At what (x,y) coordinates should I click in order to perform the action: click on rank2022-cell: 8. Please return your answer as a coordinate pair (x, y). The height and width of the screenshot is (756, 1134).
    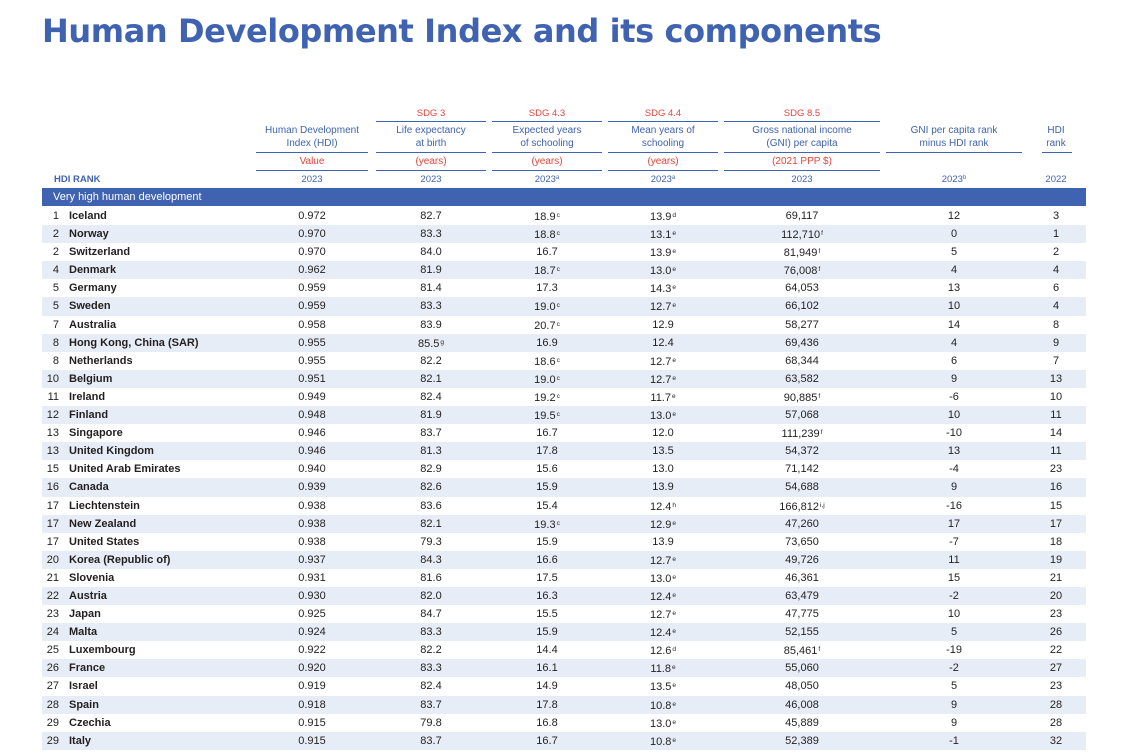
    Looking at the image, I should click on (1056, 325).